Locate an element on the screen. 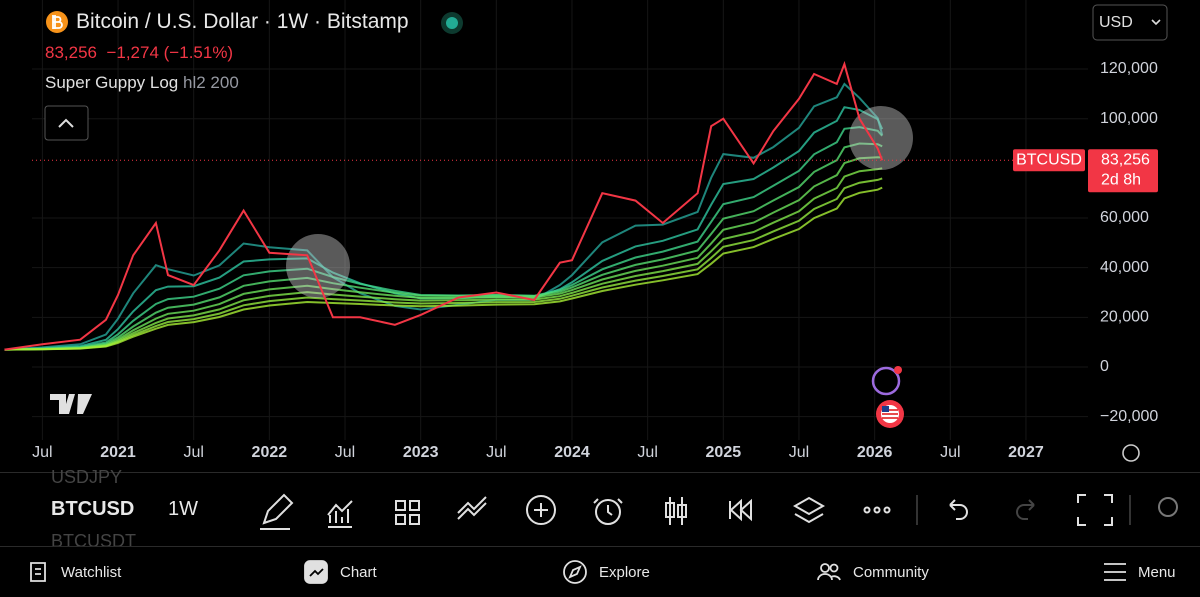 The image size is (1200, 597). menu-icon is located at coordinates (1115, 572).